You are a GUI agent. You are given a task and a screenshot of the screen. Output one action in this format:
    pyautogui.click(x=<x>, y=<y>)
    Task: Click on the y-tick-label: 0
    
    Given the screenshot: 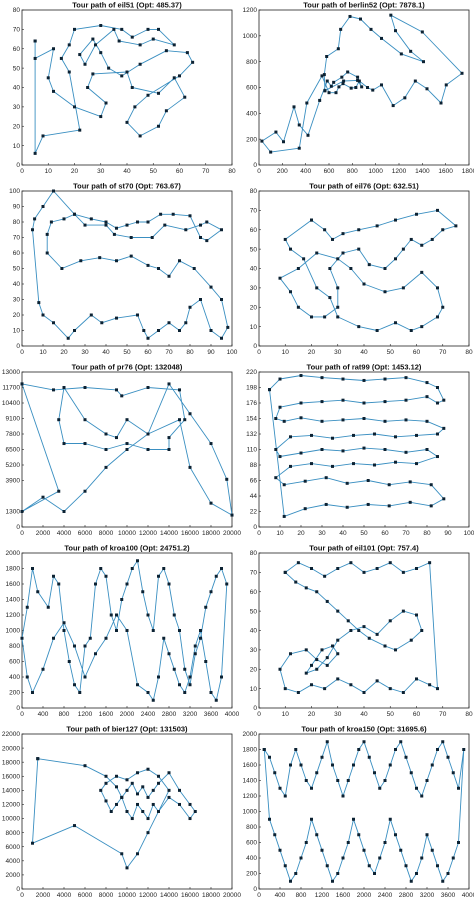 What is the action you would take?
    pyautogui.click(x=18, y=889)
    